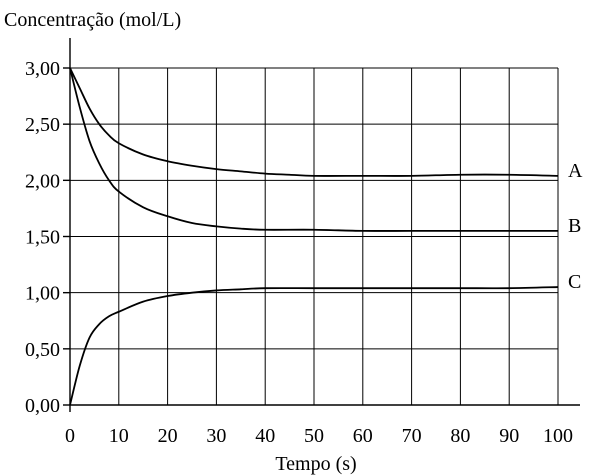 The height and width of the screenshot is (475, 590). Describe the element at coordinates (315, 464) in the screenshot. I see `x-axis-title: Tempo (s)` at that location.